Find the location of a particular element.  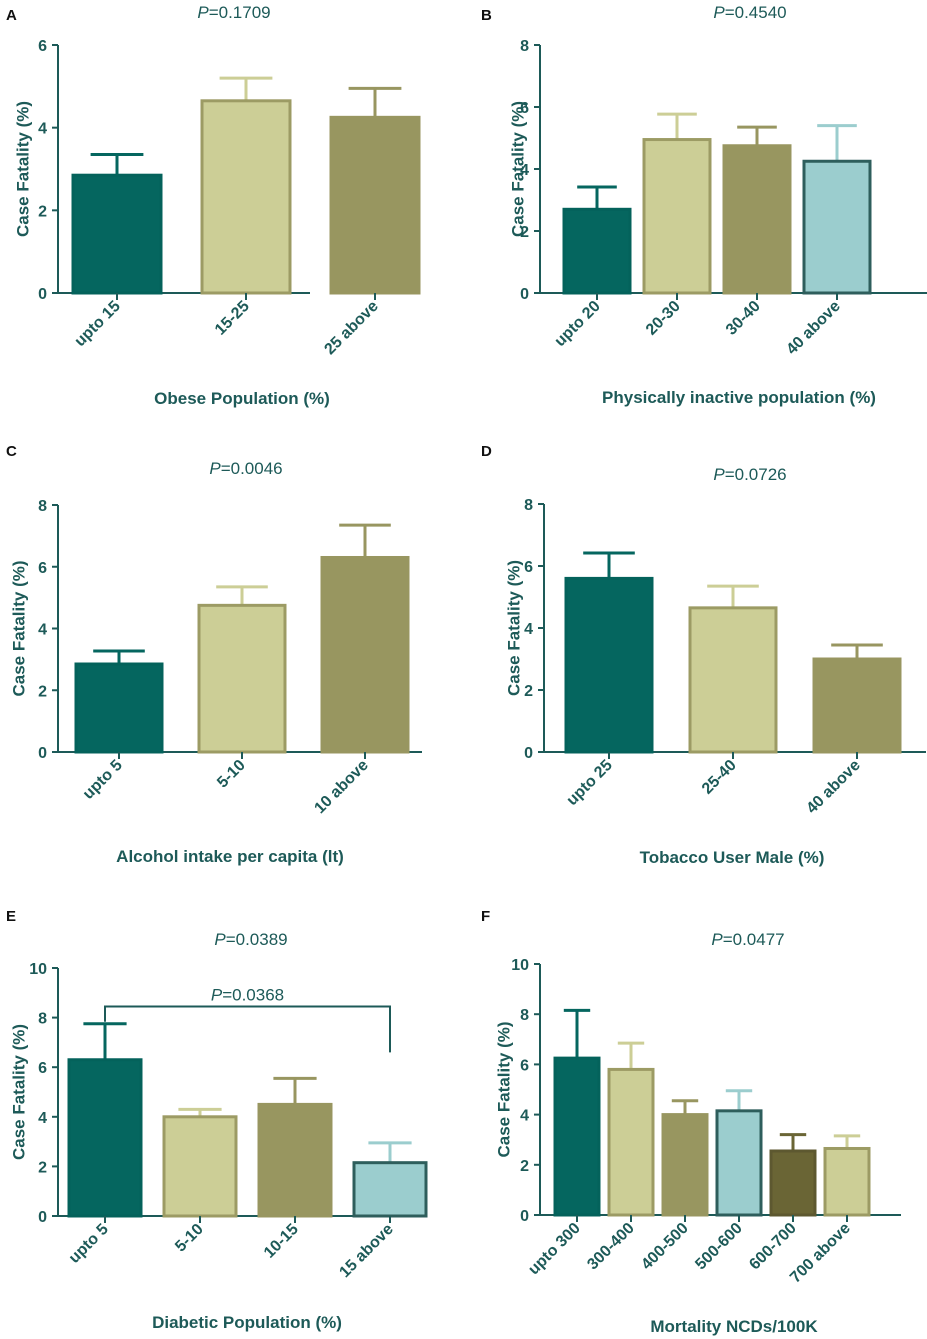

panel-title: P=0.0046 is located at coordinates (245, 468).